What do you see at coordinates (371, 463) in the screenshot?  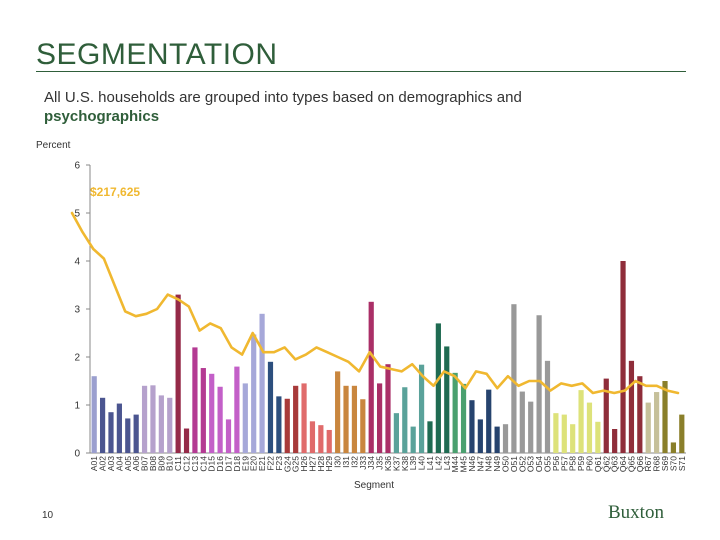 I see `x-tick-label: J34` at bounding box center [371, 463].